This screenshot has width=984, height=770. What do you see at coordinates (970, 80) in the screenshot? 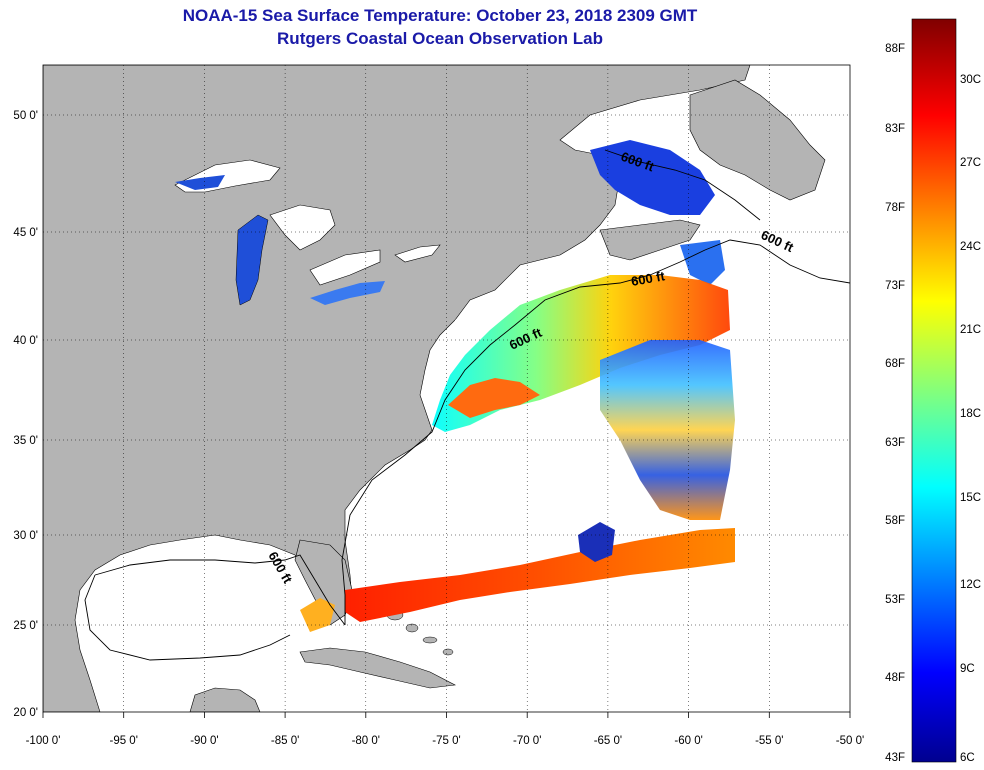
I see `colorbar-c-label: 30C` at bounding box center [970, 80].